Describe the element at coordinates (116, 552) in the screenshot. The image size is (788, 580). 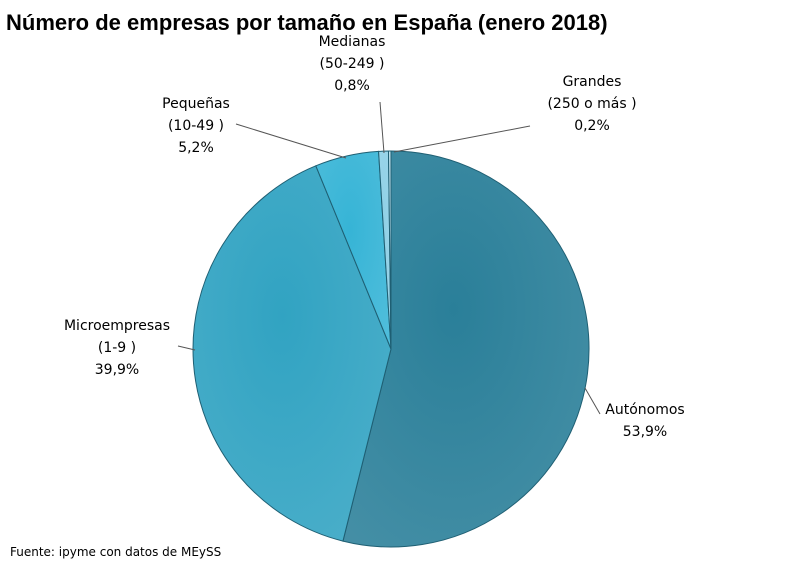
I see `source-note: Fuente: ipyme con datos de MEySS` at that location.